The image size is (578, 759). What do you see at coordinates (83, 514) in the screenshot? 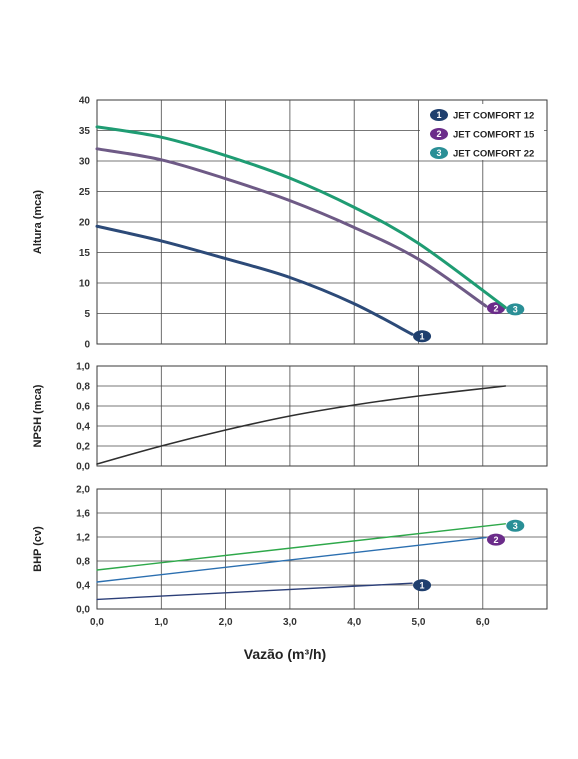
I see `bhp-ytick-label: 1,6` at bounding box center [83, 514].